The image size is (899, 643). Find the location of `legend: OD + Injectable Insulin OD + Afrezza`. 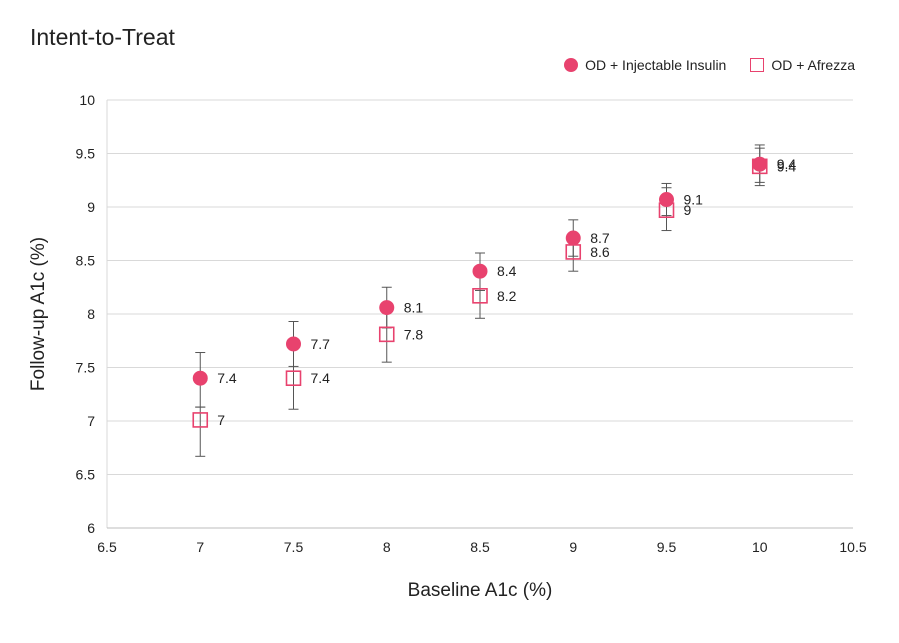

legend: OD + Injectable Insulin OD + Afrezza is located at coordinates (697, 65).